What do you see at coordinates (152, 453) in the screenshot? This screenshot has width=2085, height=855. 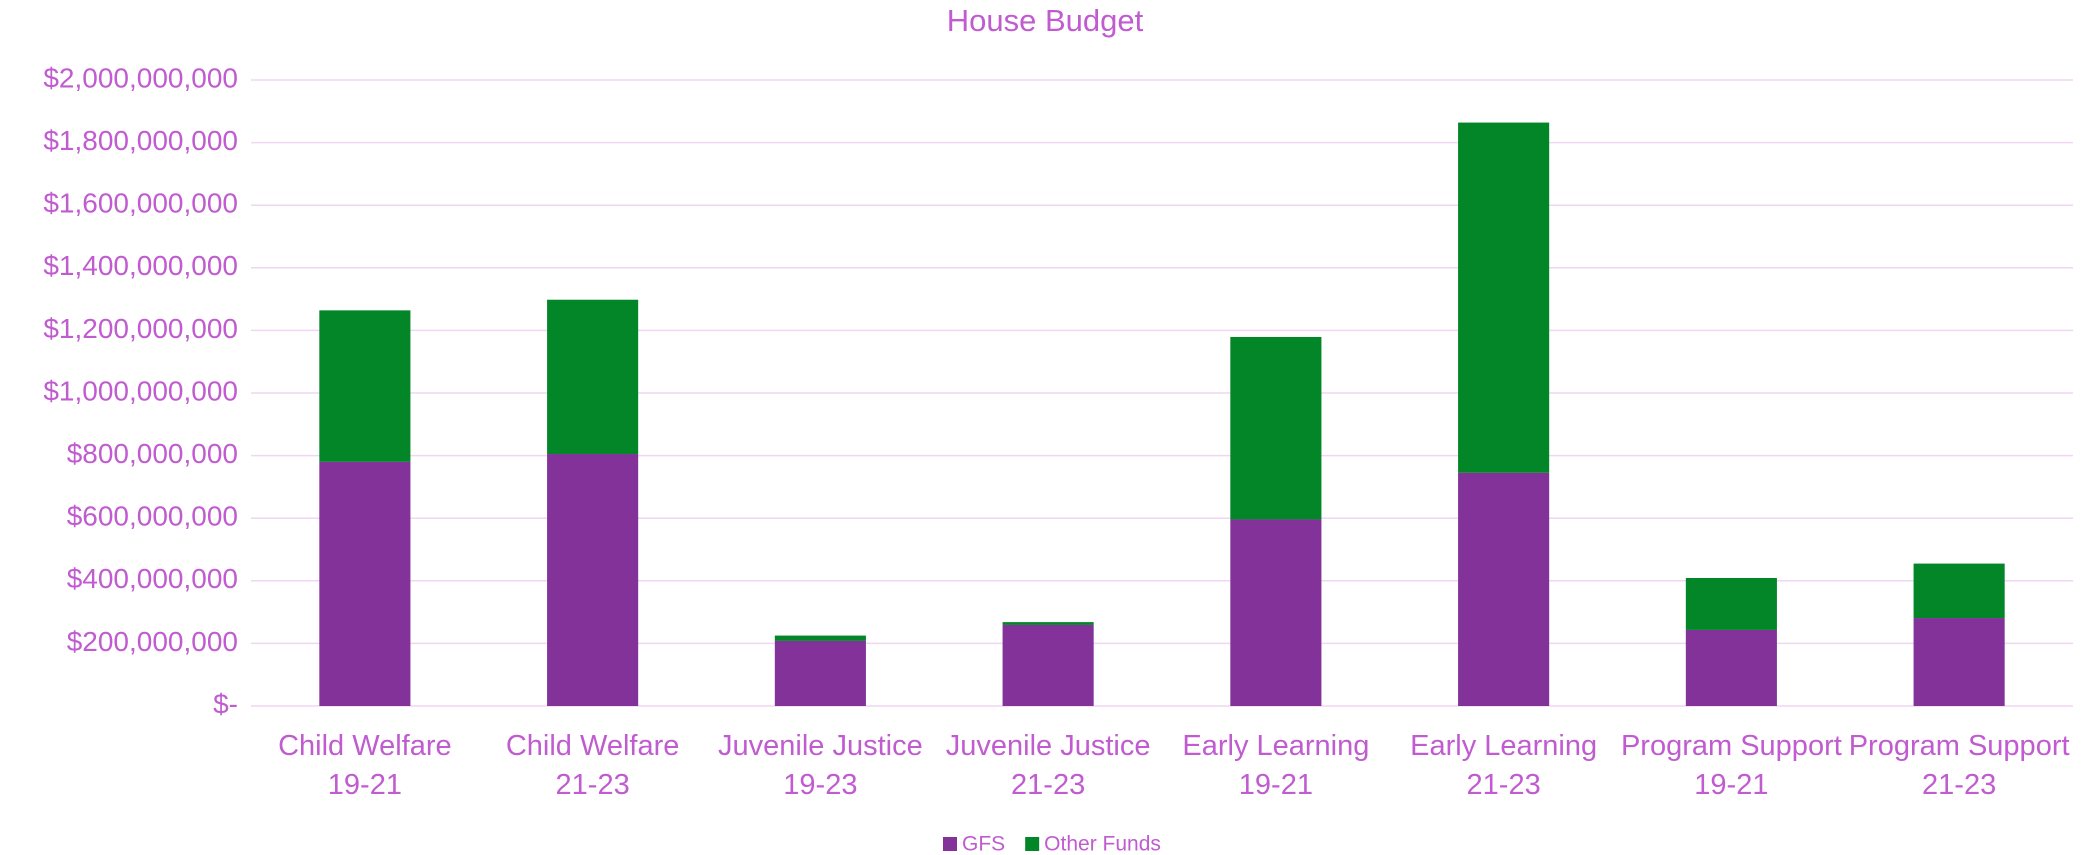 I see `y-tick-label: $800,000,000` at bounding box center [152, 453].